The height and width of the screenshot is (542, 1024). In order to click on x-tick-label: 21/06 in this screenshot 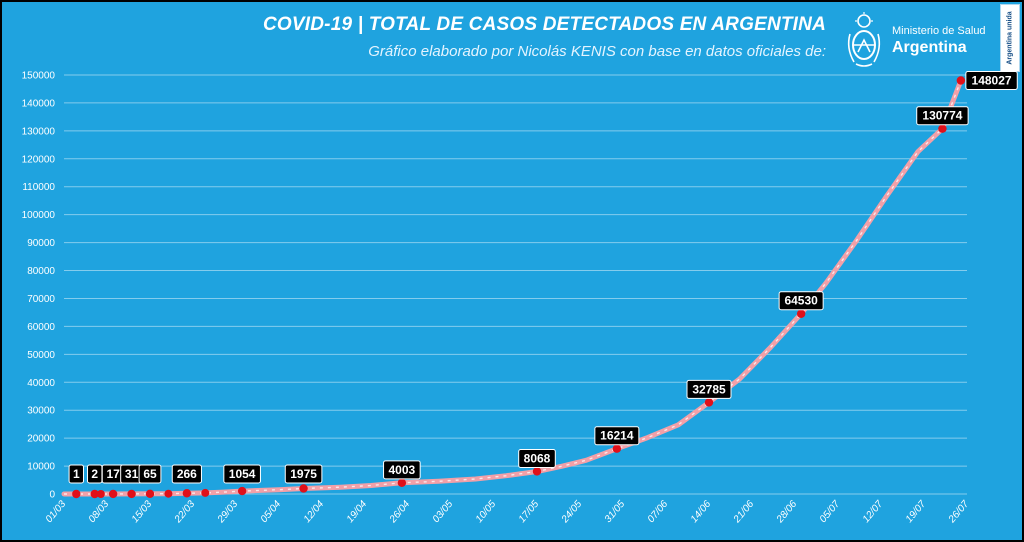, I will do `click(743, 512)`.